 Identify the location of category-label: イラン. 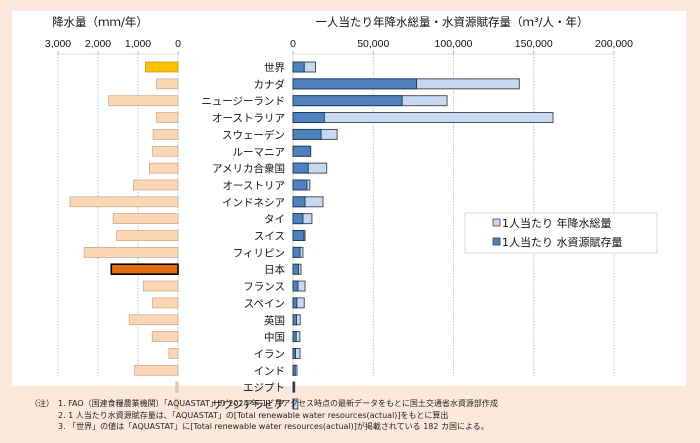
(270, 354).